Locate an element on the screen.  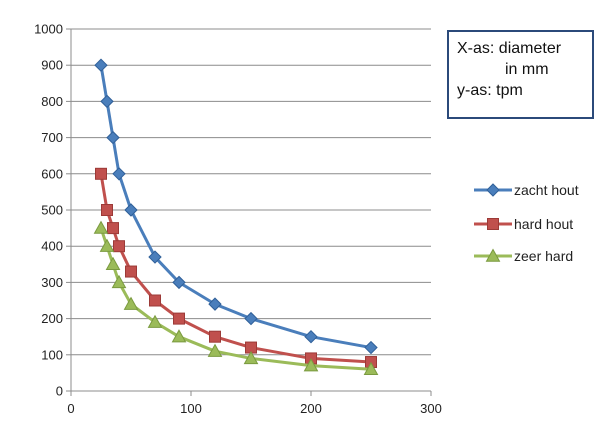
y-tick-label: 400 is located at coordinates (52, 246).